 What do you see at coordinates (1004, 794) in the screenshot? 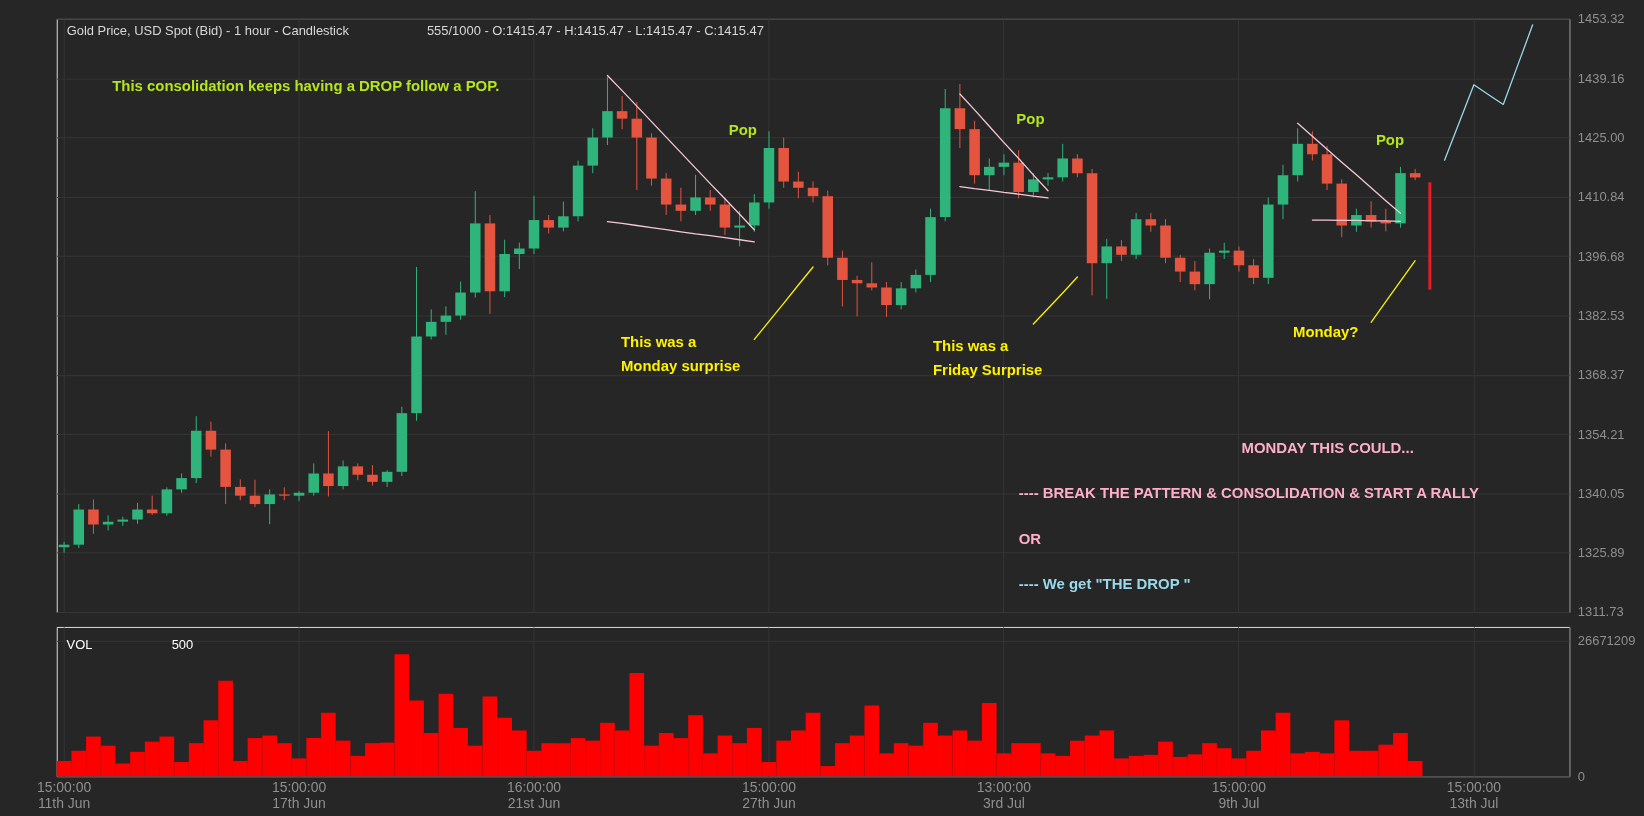
I see `x-tick-label: 13:00:00 3rd Jul` at bounding box center [1004, 794].